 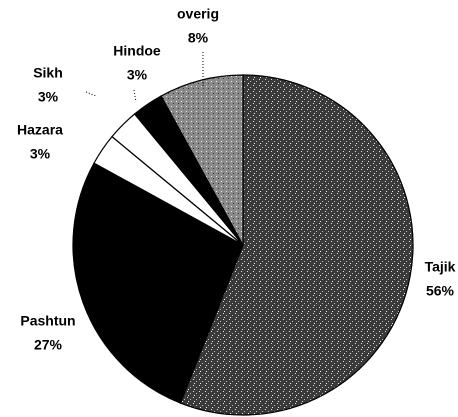 I want to click on slice-label: Sikh, so click(x=48, y=73).